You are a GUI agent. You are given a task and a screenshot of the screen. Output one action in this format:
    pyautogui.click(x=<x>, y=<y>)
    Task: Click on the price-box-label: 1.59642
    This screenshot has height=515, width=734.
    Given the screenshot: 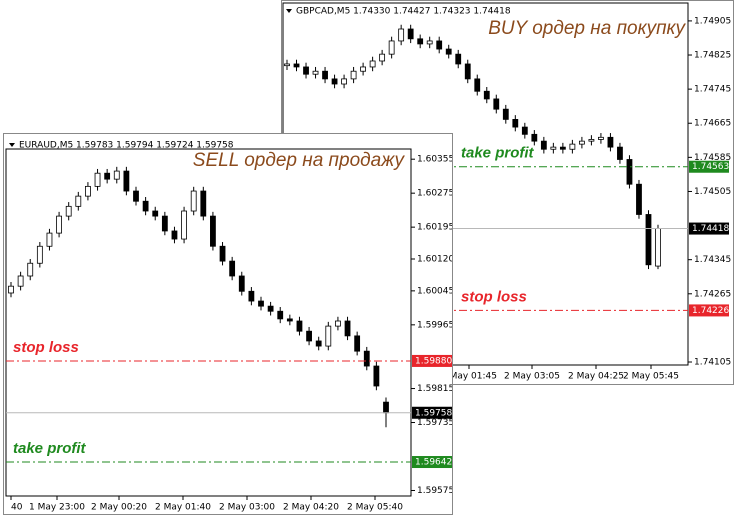 What is the action you would take?
    pyautogui.click(x=433, y=463)
    